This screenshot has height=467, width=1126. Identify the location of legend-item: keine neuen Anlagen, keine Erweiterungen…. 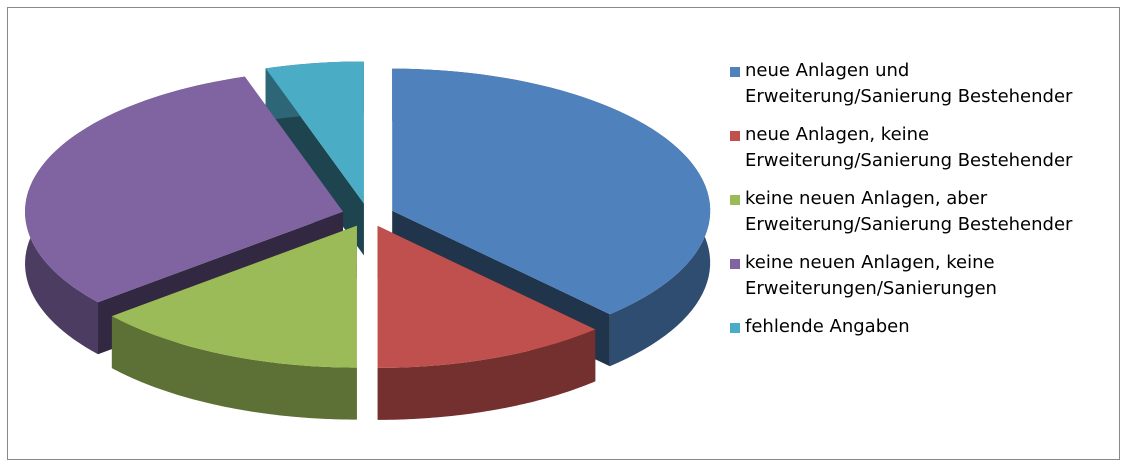
(926, 276).